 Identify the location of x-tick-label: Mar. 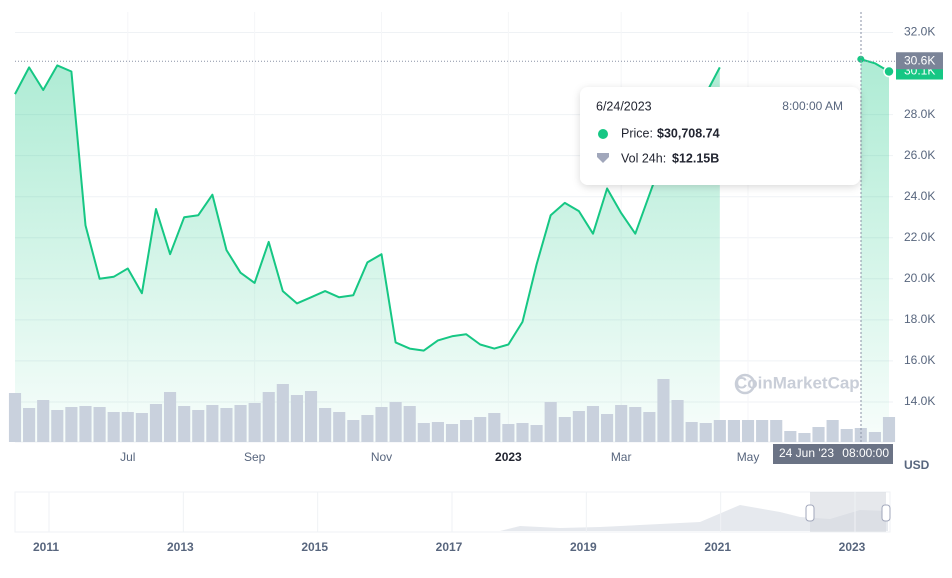
(621, 457).